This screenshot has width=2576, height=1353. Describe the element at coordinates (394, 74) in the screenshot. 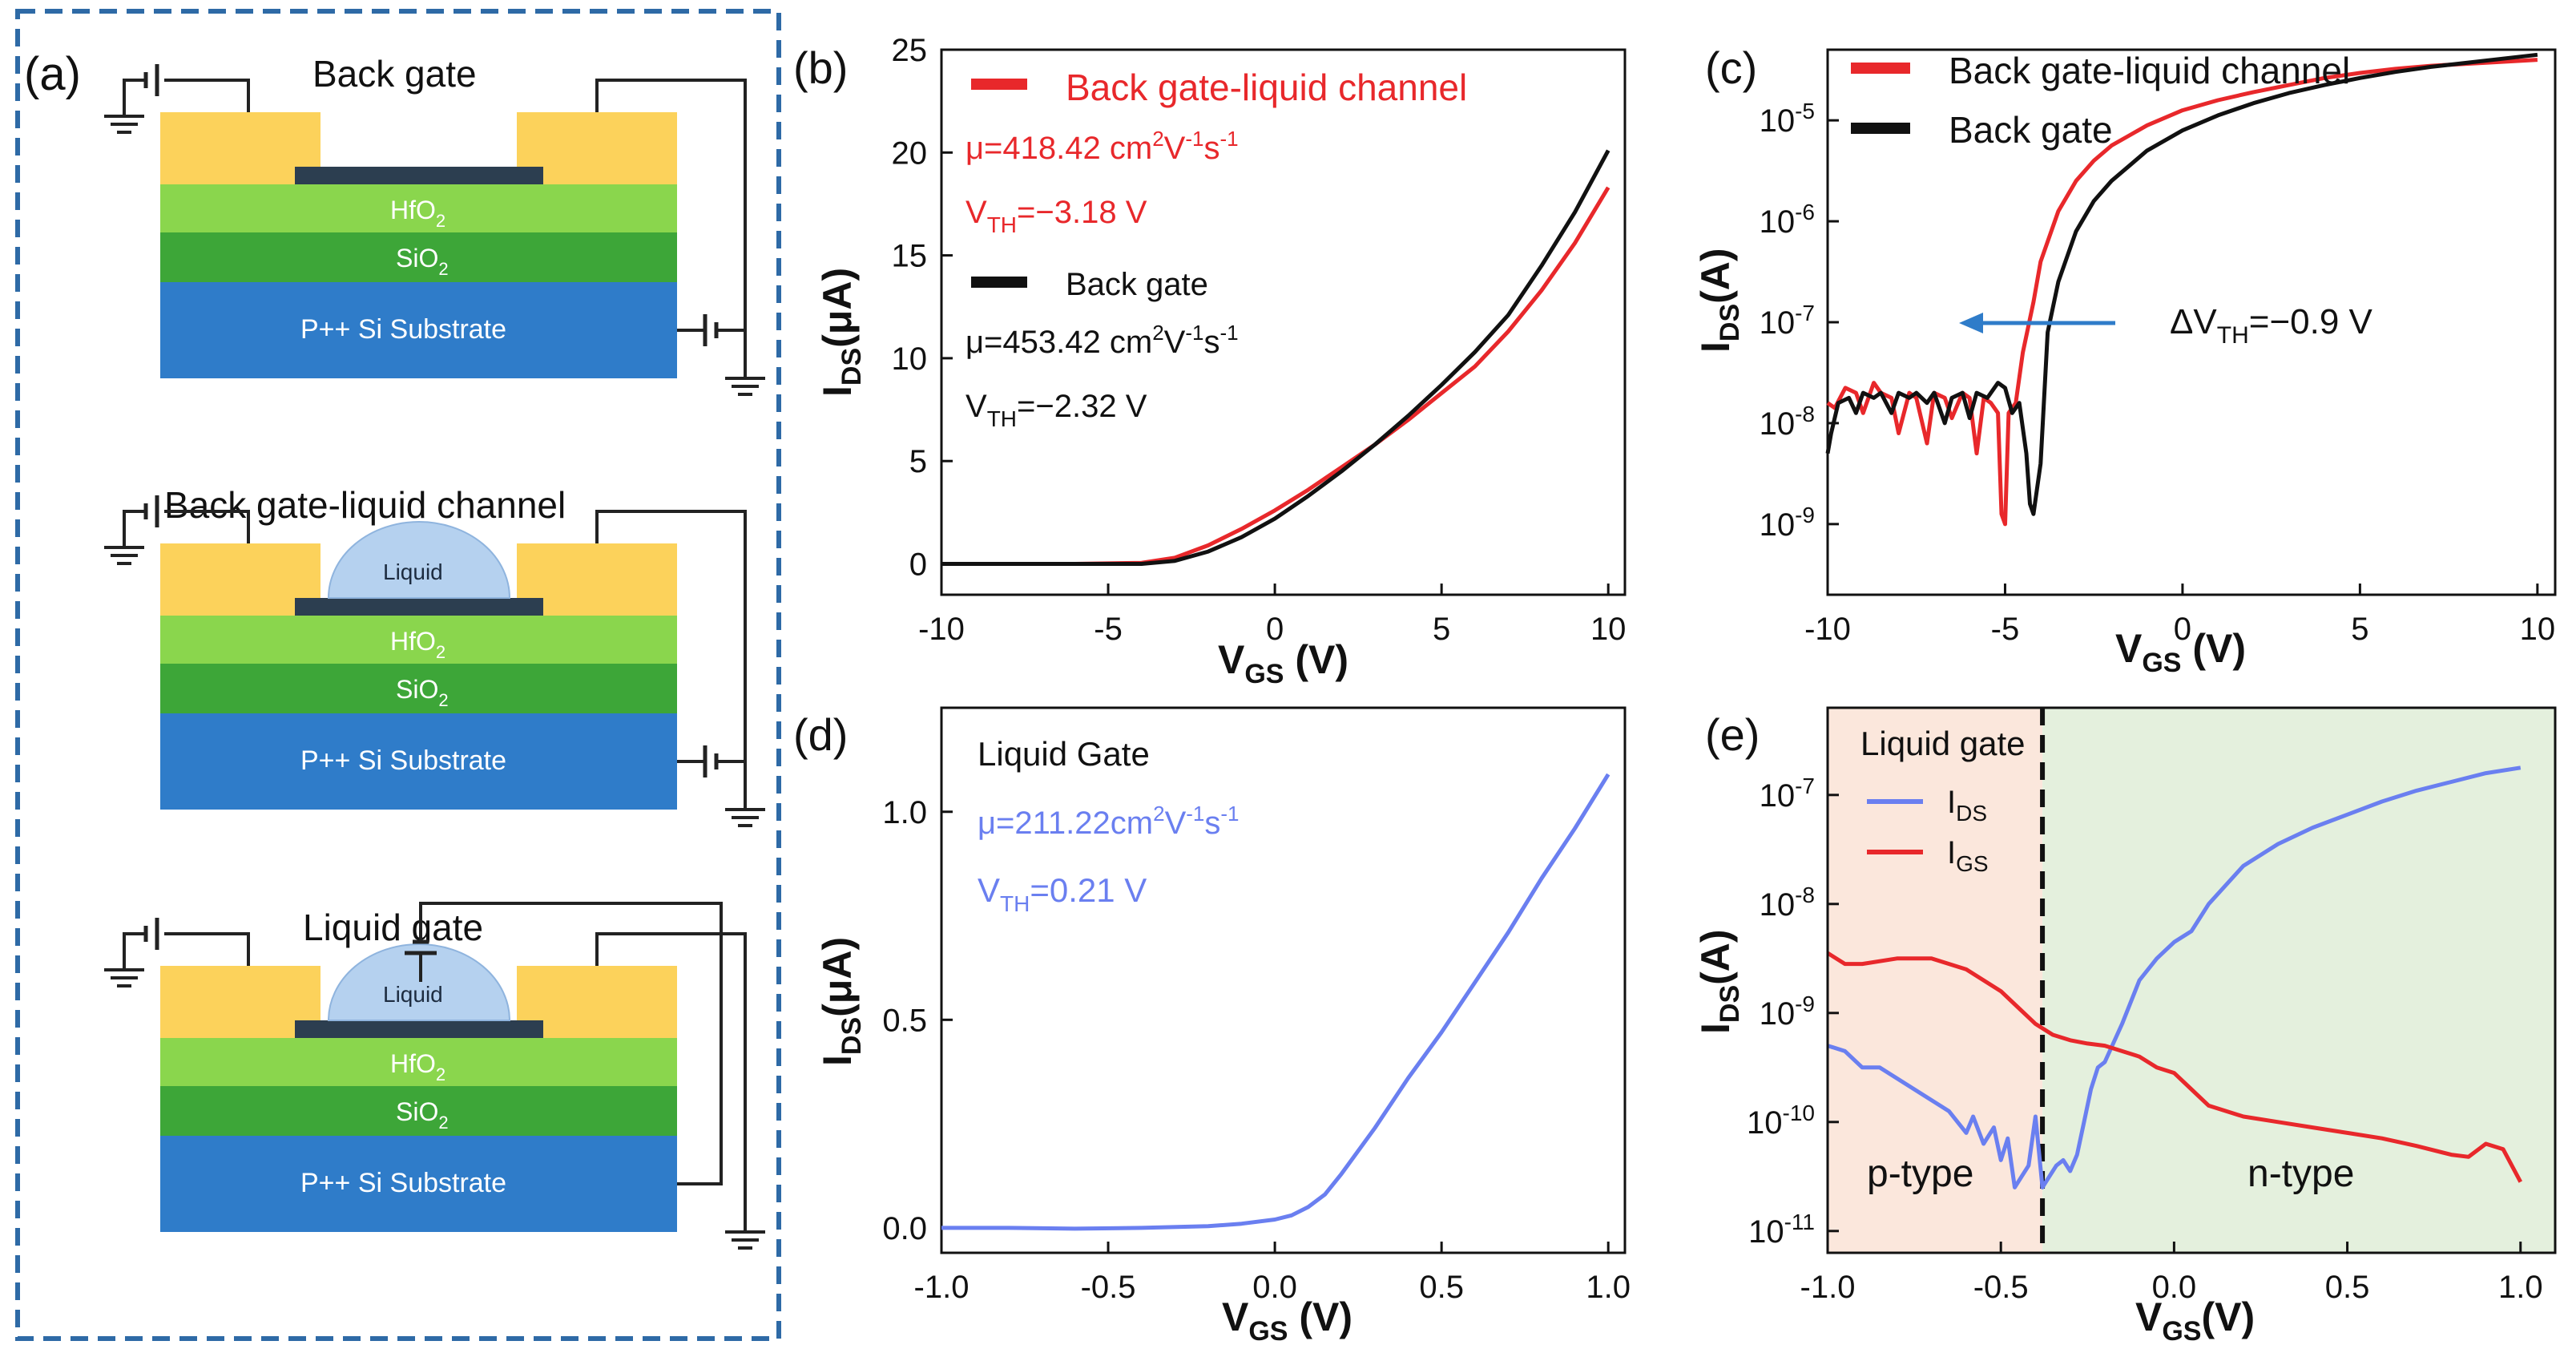

I see `device-title: Back gate` at that location.